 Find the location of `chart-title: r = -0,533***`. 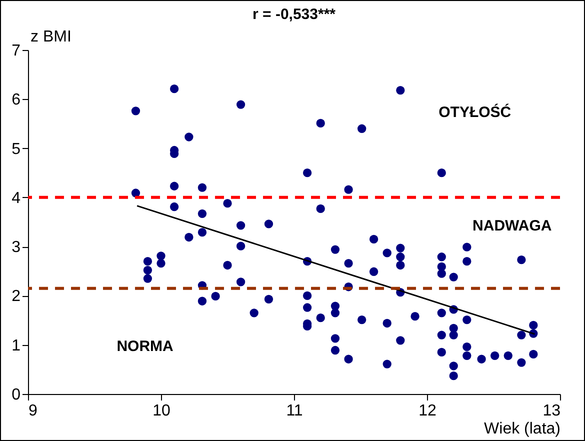

chart-title: r = -0,533*** is located at coordinates (294, 14).